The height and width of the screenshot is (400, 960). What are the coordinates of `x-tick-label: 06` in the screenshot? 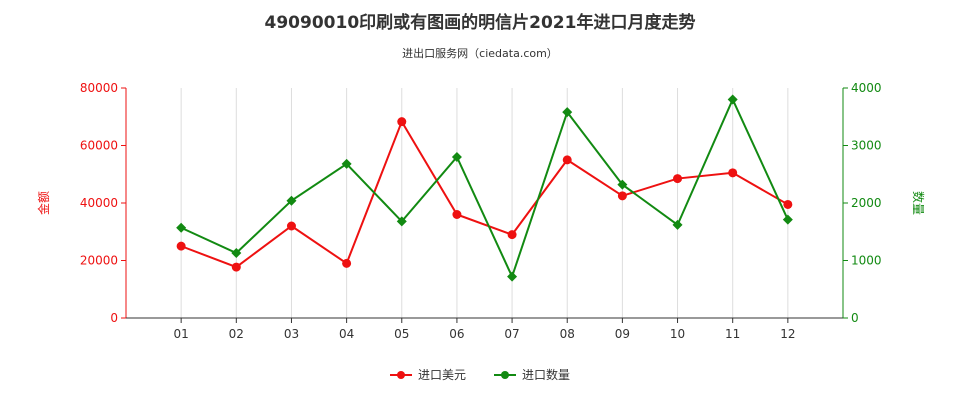 It's located at (456, 334).